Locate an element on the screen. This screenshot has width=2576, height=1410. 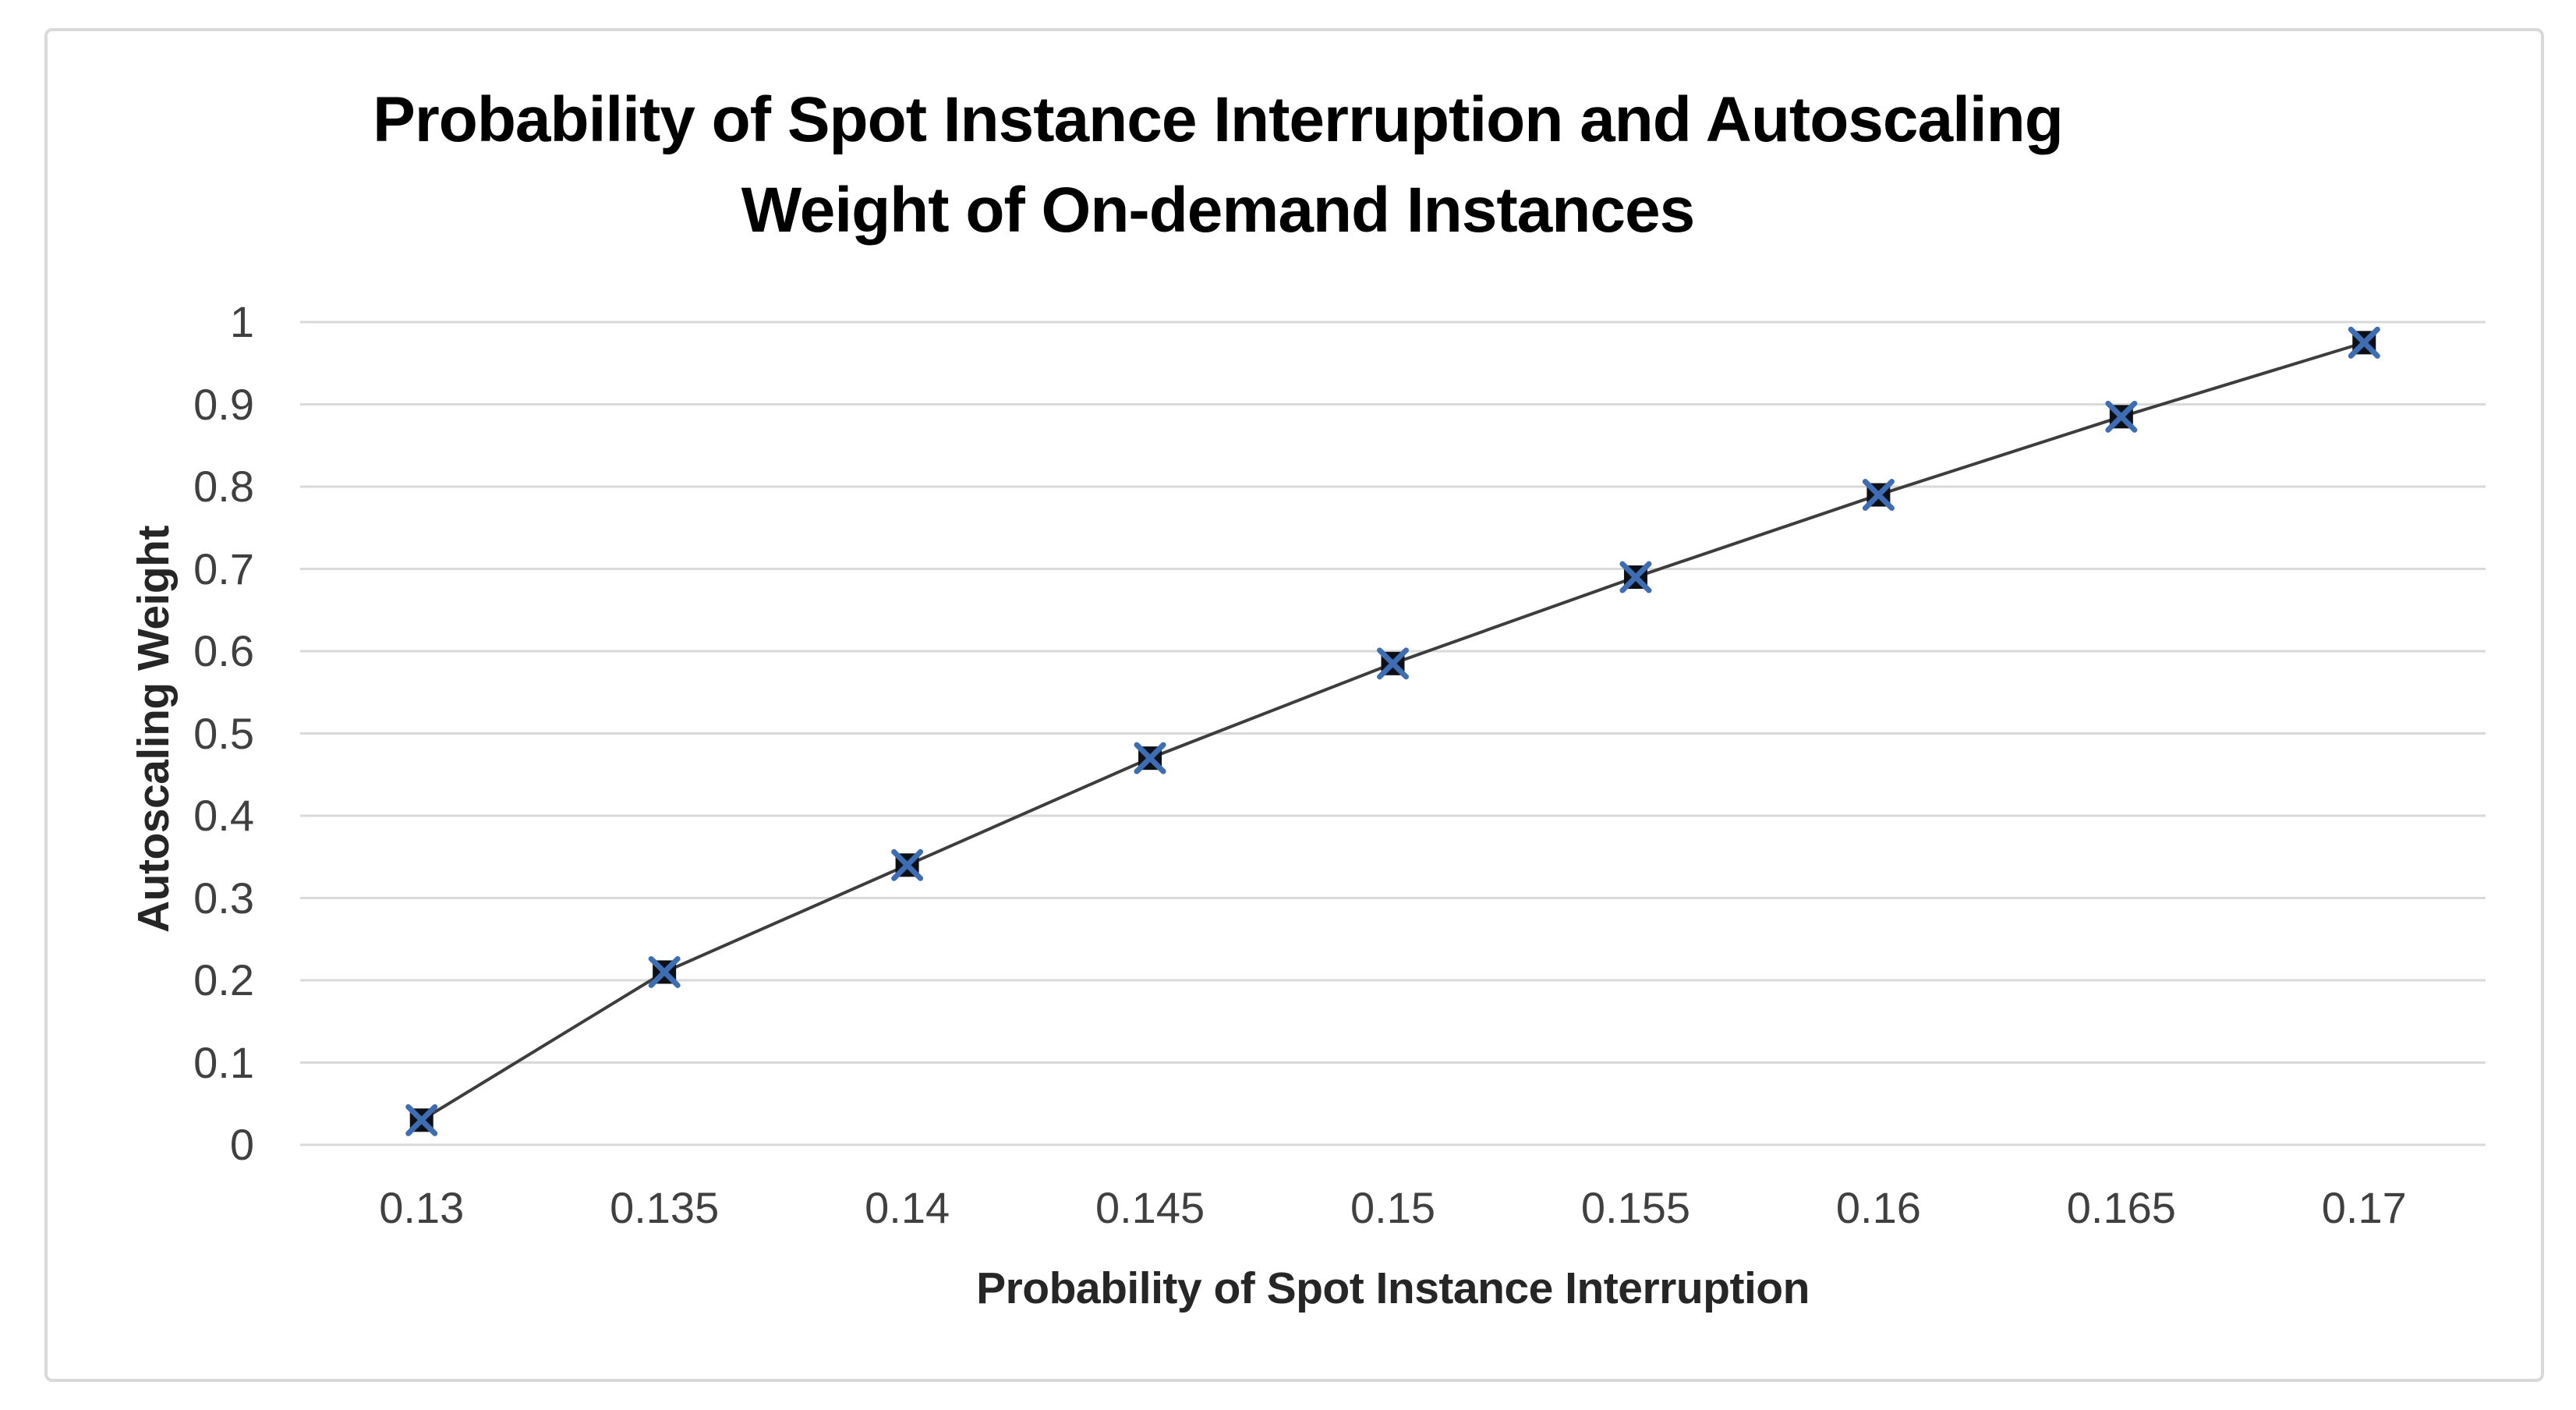
x-tick-label: 0.155 is located at coordinates (1635, 1207).